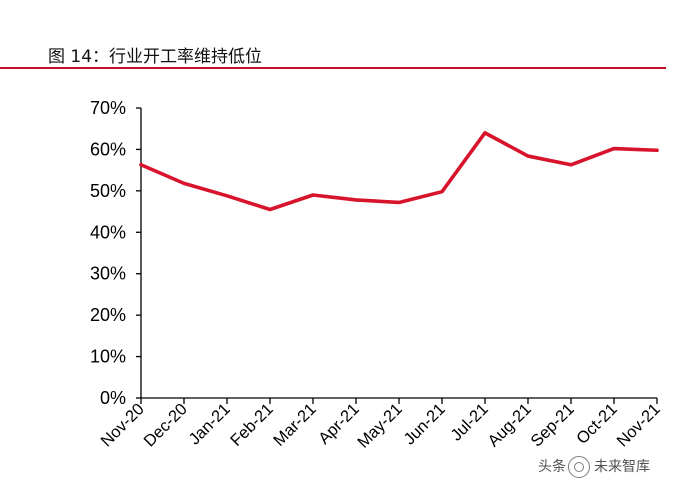  What do you see at coordinates (108, 108) in the screenshot?
I see `y-tick-label: 70%` at bounding box center [108, 108].